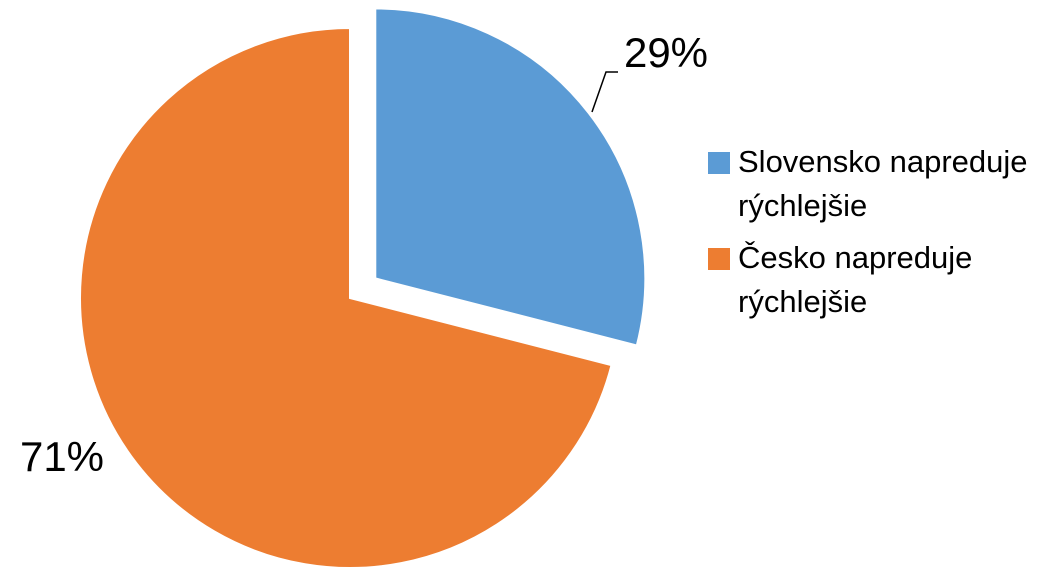  I want to click on legend-item: Česko napreduje rýchlejšie, so click(876, 280).